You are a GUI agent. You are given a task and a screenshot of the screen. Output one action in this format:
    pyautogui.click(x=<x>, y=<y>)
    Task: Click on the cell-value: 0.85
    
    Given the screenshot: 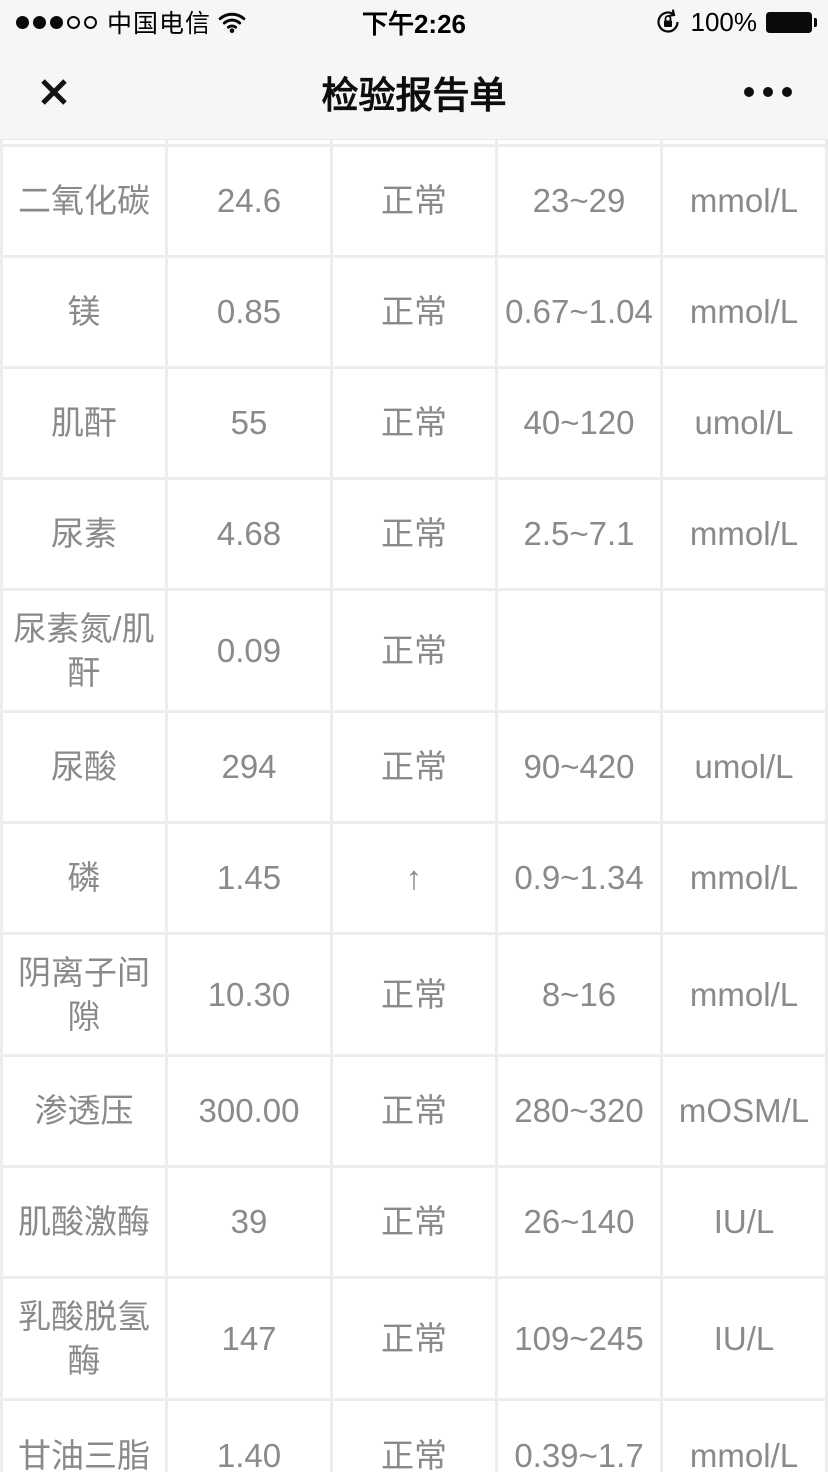 What is the action you would take?
    pyautogui.click(x=249, y=312)
    